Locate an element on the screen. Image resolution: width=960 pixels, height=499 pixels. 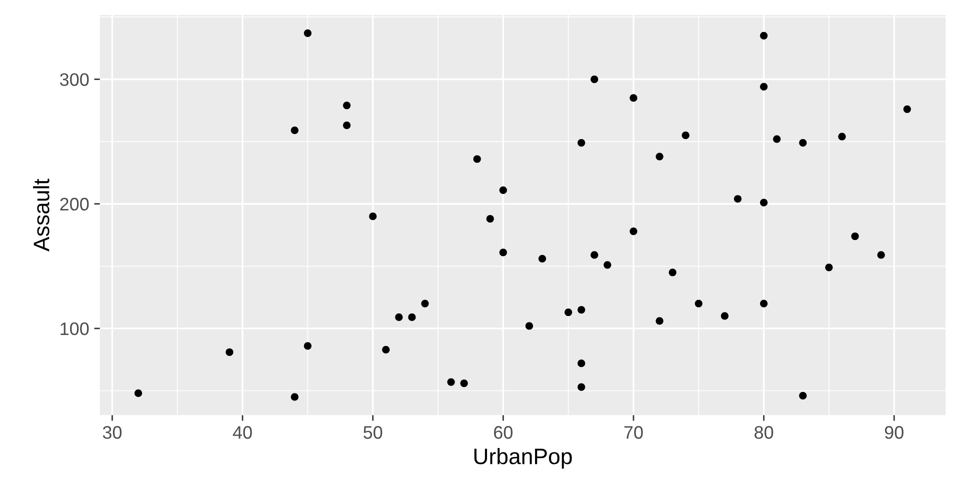
x-tick-label: 90 is located at coordinates (894, 432).